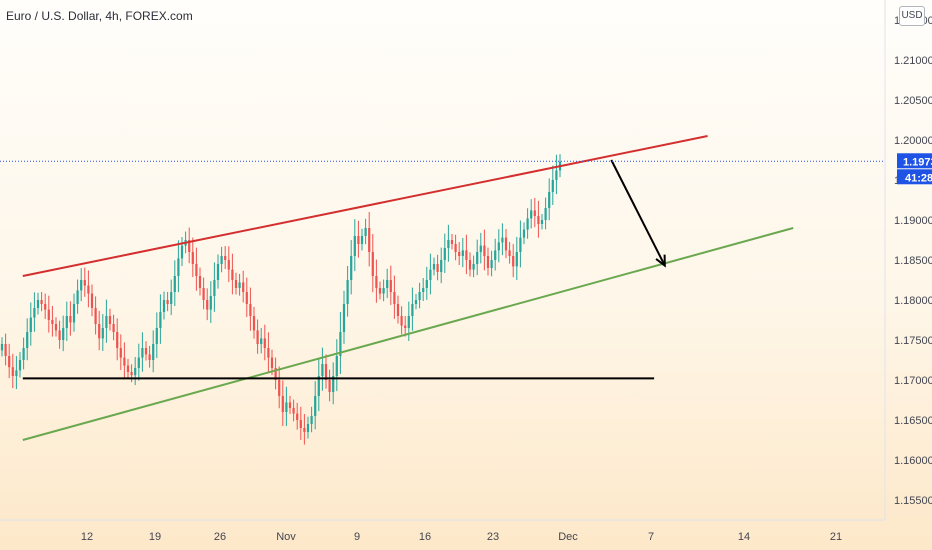  What do you see at coordinates (638, 213) in the screenshot?
I see `projection-arrow` at bounding box center [638, 213].